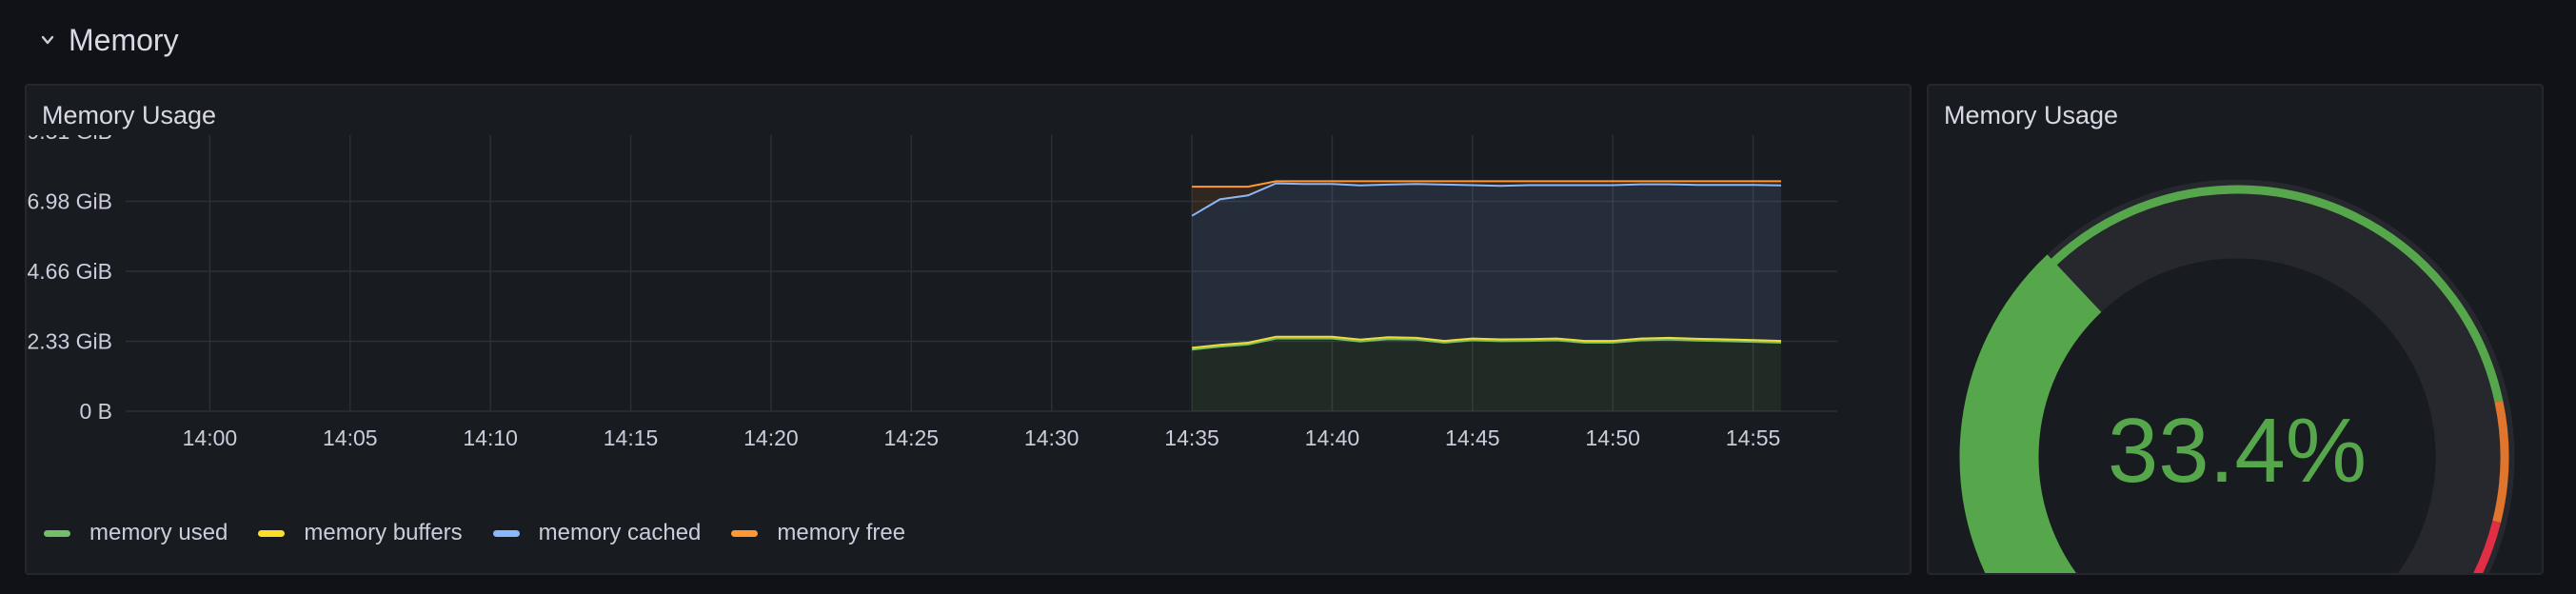  What do you see at coordinates (158, 533) in the screenshot?
I see `legend-label: memory used` at bounding box center [158, 533].